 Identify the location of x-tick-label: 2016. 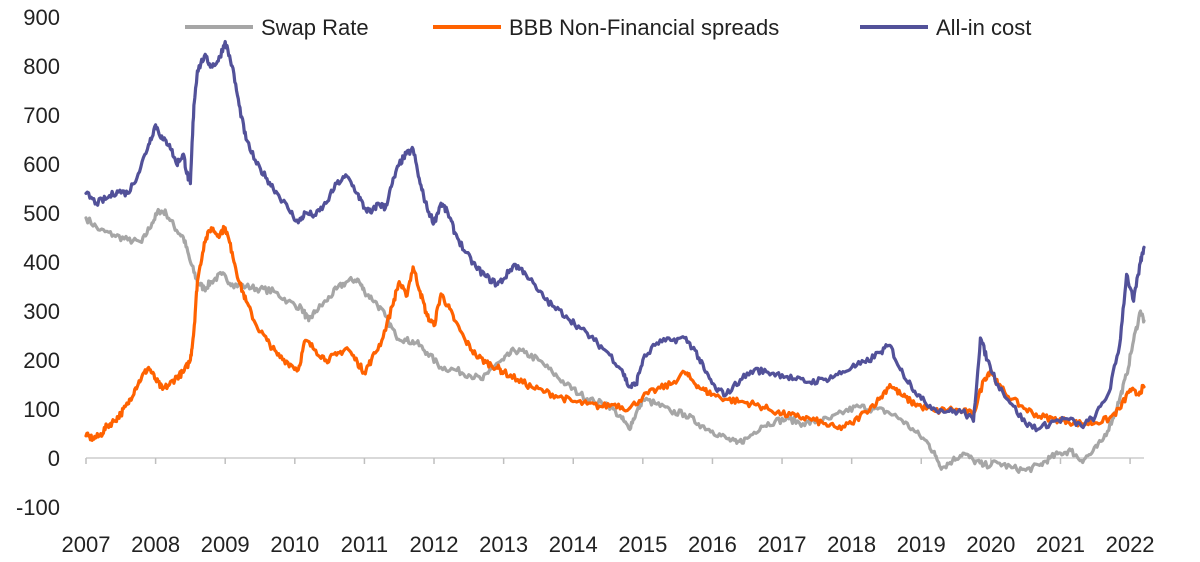
(712, 544).